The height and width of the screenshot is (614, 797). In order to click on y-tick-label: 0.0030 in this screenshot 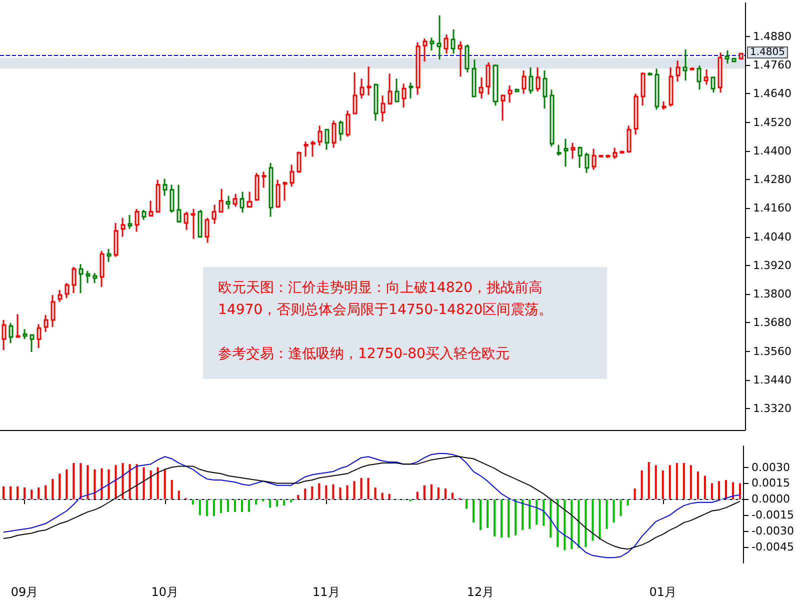, I will do `click(771, 467)`.